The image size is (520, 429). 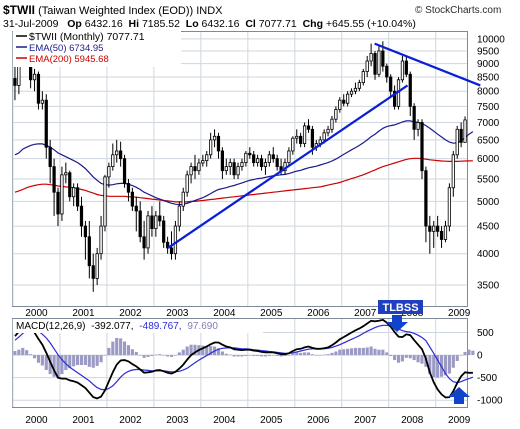 What do you see at coordinates (312, 24) in the screenshot?
I see `change-label: Chg` at bounding box center [312, 24].